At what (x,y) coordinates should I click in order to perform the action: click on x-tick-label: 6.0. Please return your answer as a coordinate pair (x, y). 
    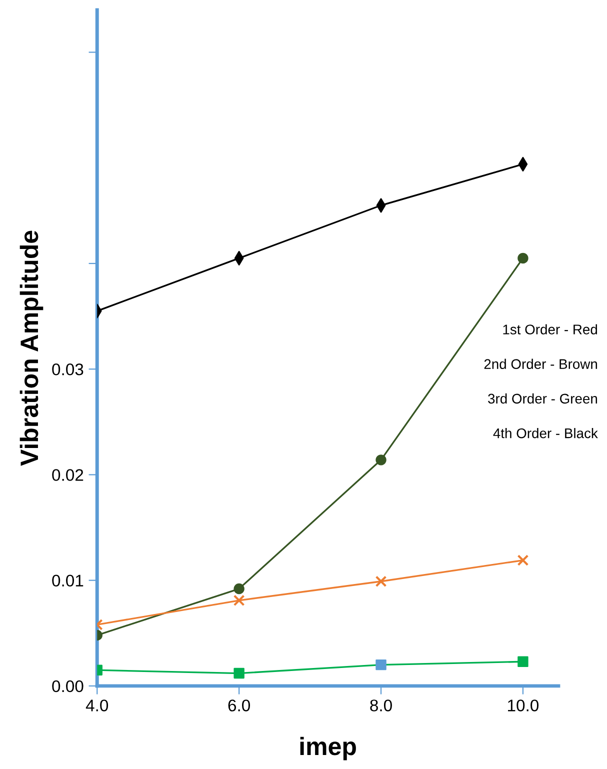
    Looking at the image, I should click on (239, 706).